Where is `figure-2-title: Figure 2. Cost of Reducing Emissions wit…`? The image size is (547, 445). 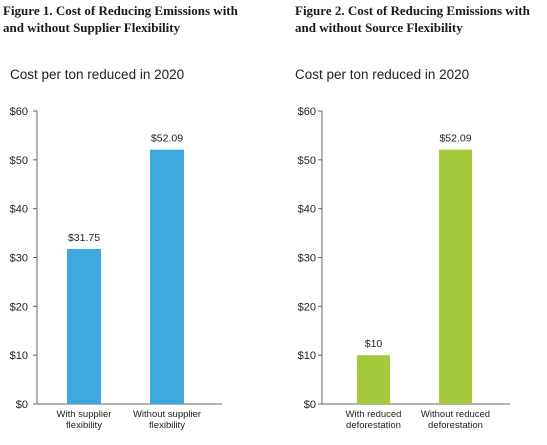 figure-2-title: Figure 2. Cost of Reducing Emissions wit… is located at coordinates (412, 19).